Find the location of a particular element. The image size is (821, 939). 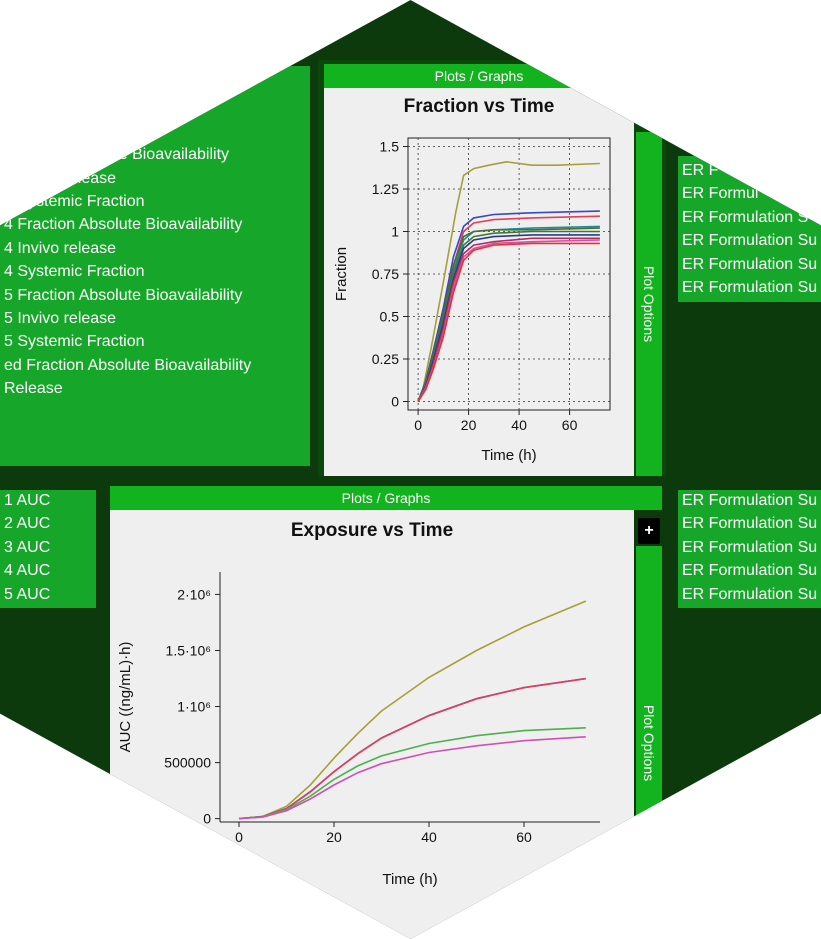

expand-plus-button: + is located at coordinates (649, 531).